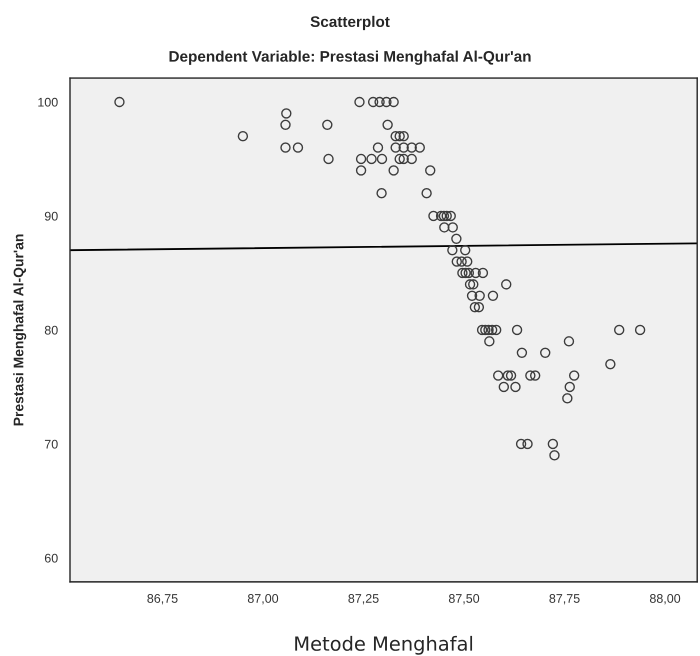 This screenshot has height=656, width=700. I want to click on y-tick-label: 90, so click(51, 216).